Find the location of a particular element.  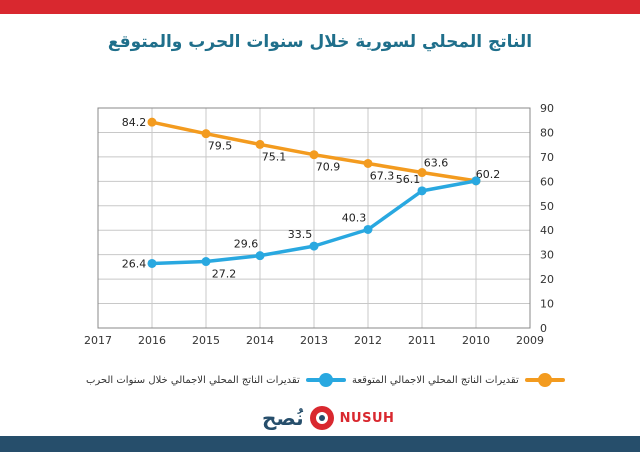

x-tick-label: 2010 is located at coordinates (476, 340).